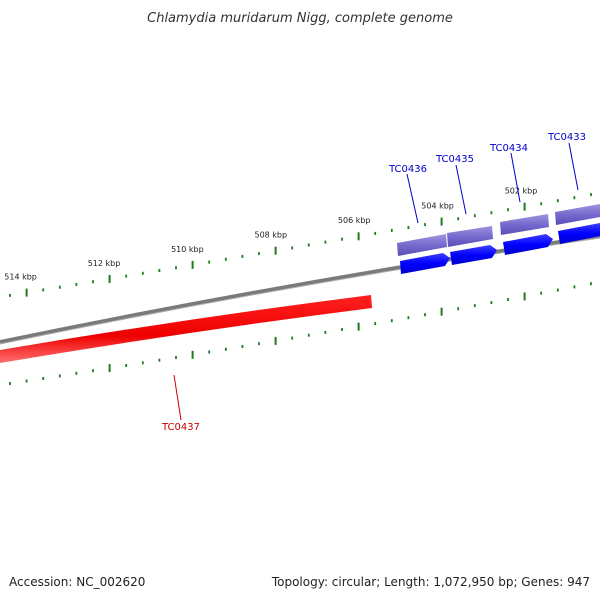 This screenshot has width=600, height=600. I want to click on accession-text: Accession: NC_002620, so click(77, 582).